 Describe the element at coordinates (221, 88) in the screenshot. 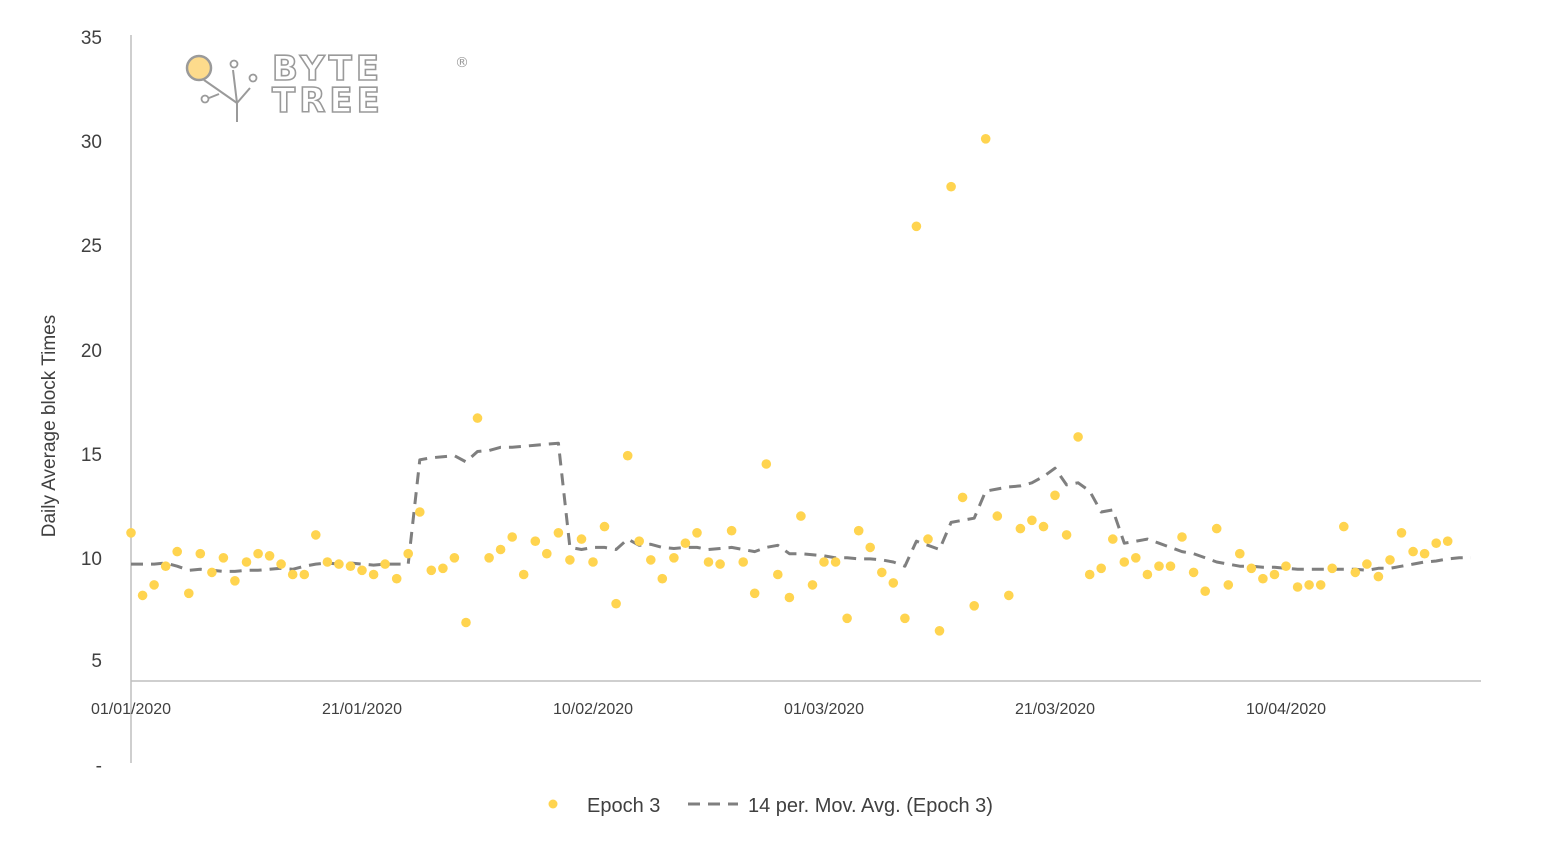

I see `logo-circuit-icon` at that location.